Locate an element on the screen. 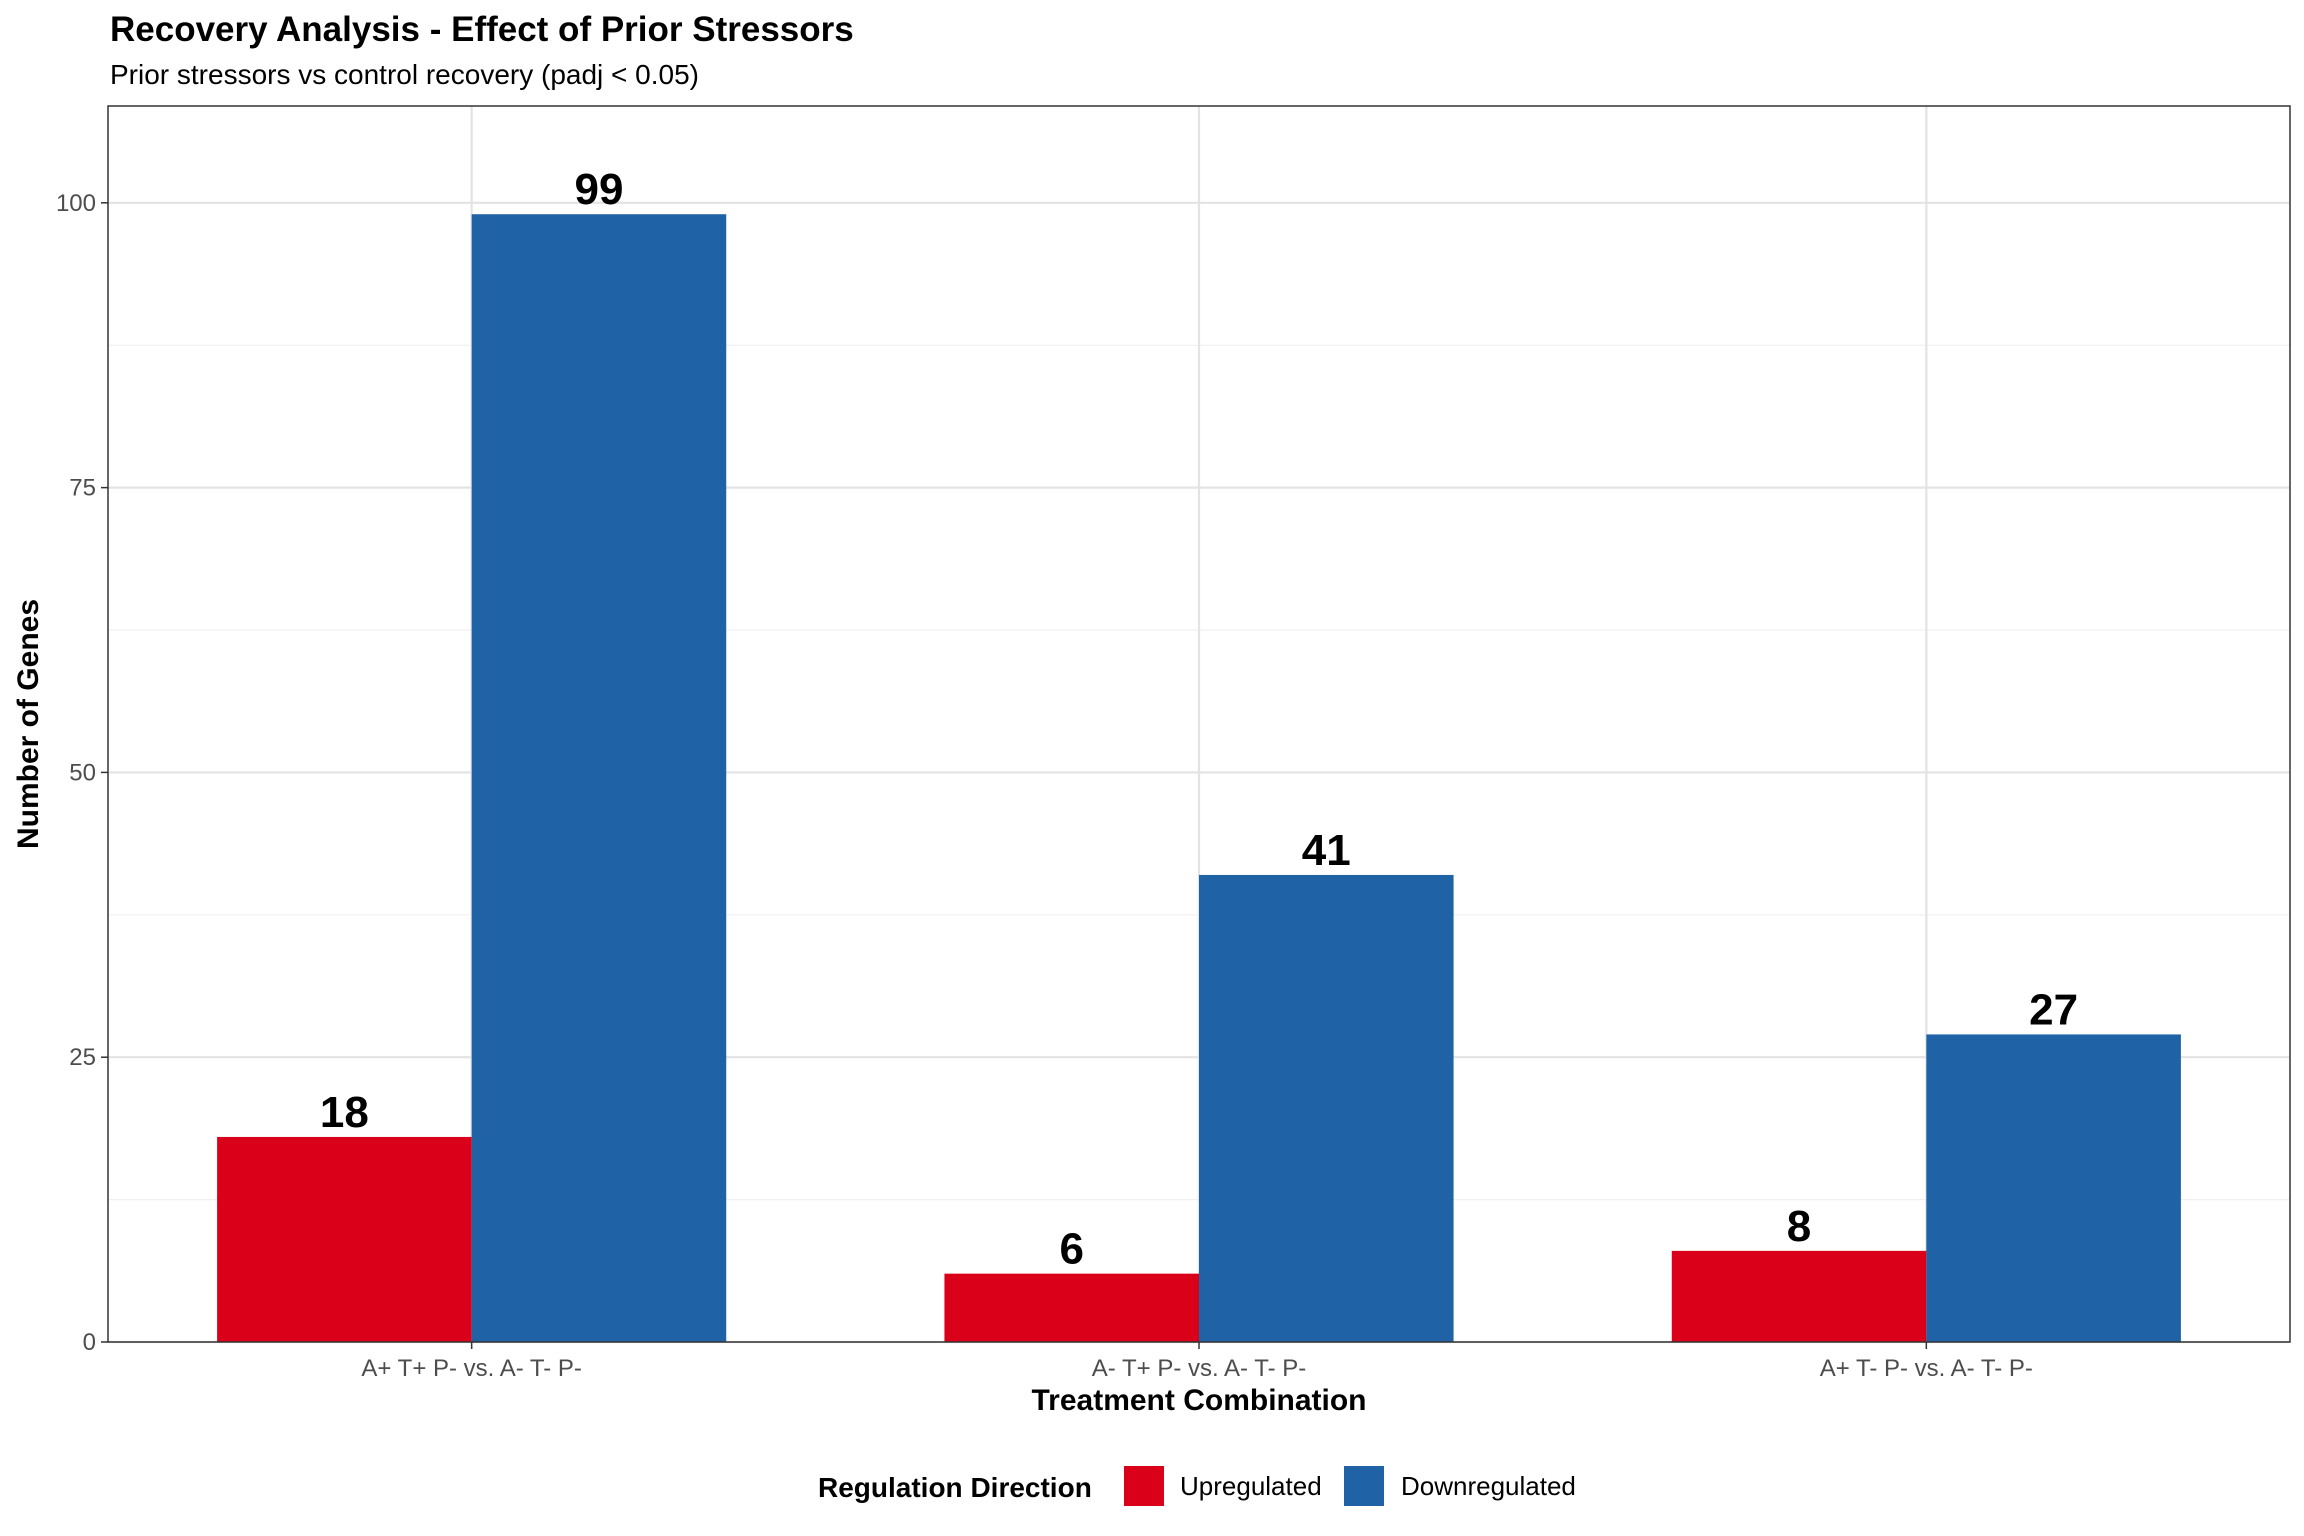  x-tick-label: A+ T+ P- vs. A- T- P- is located at coordinates (471, 1368).